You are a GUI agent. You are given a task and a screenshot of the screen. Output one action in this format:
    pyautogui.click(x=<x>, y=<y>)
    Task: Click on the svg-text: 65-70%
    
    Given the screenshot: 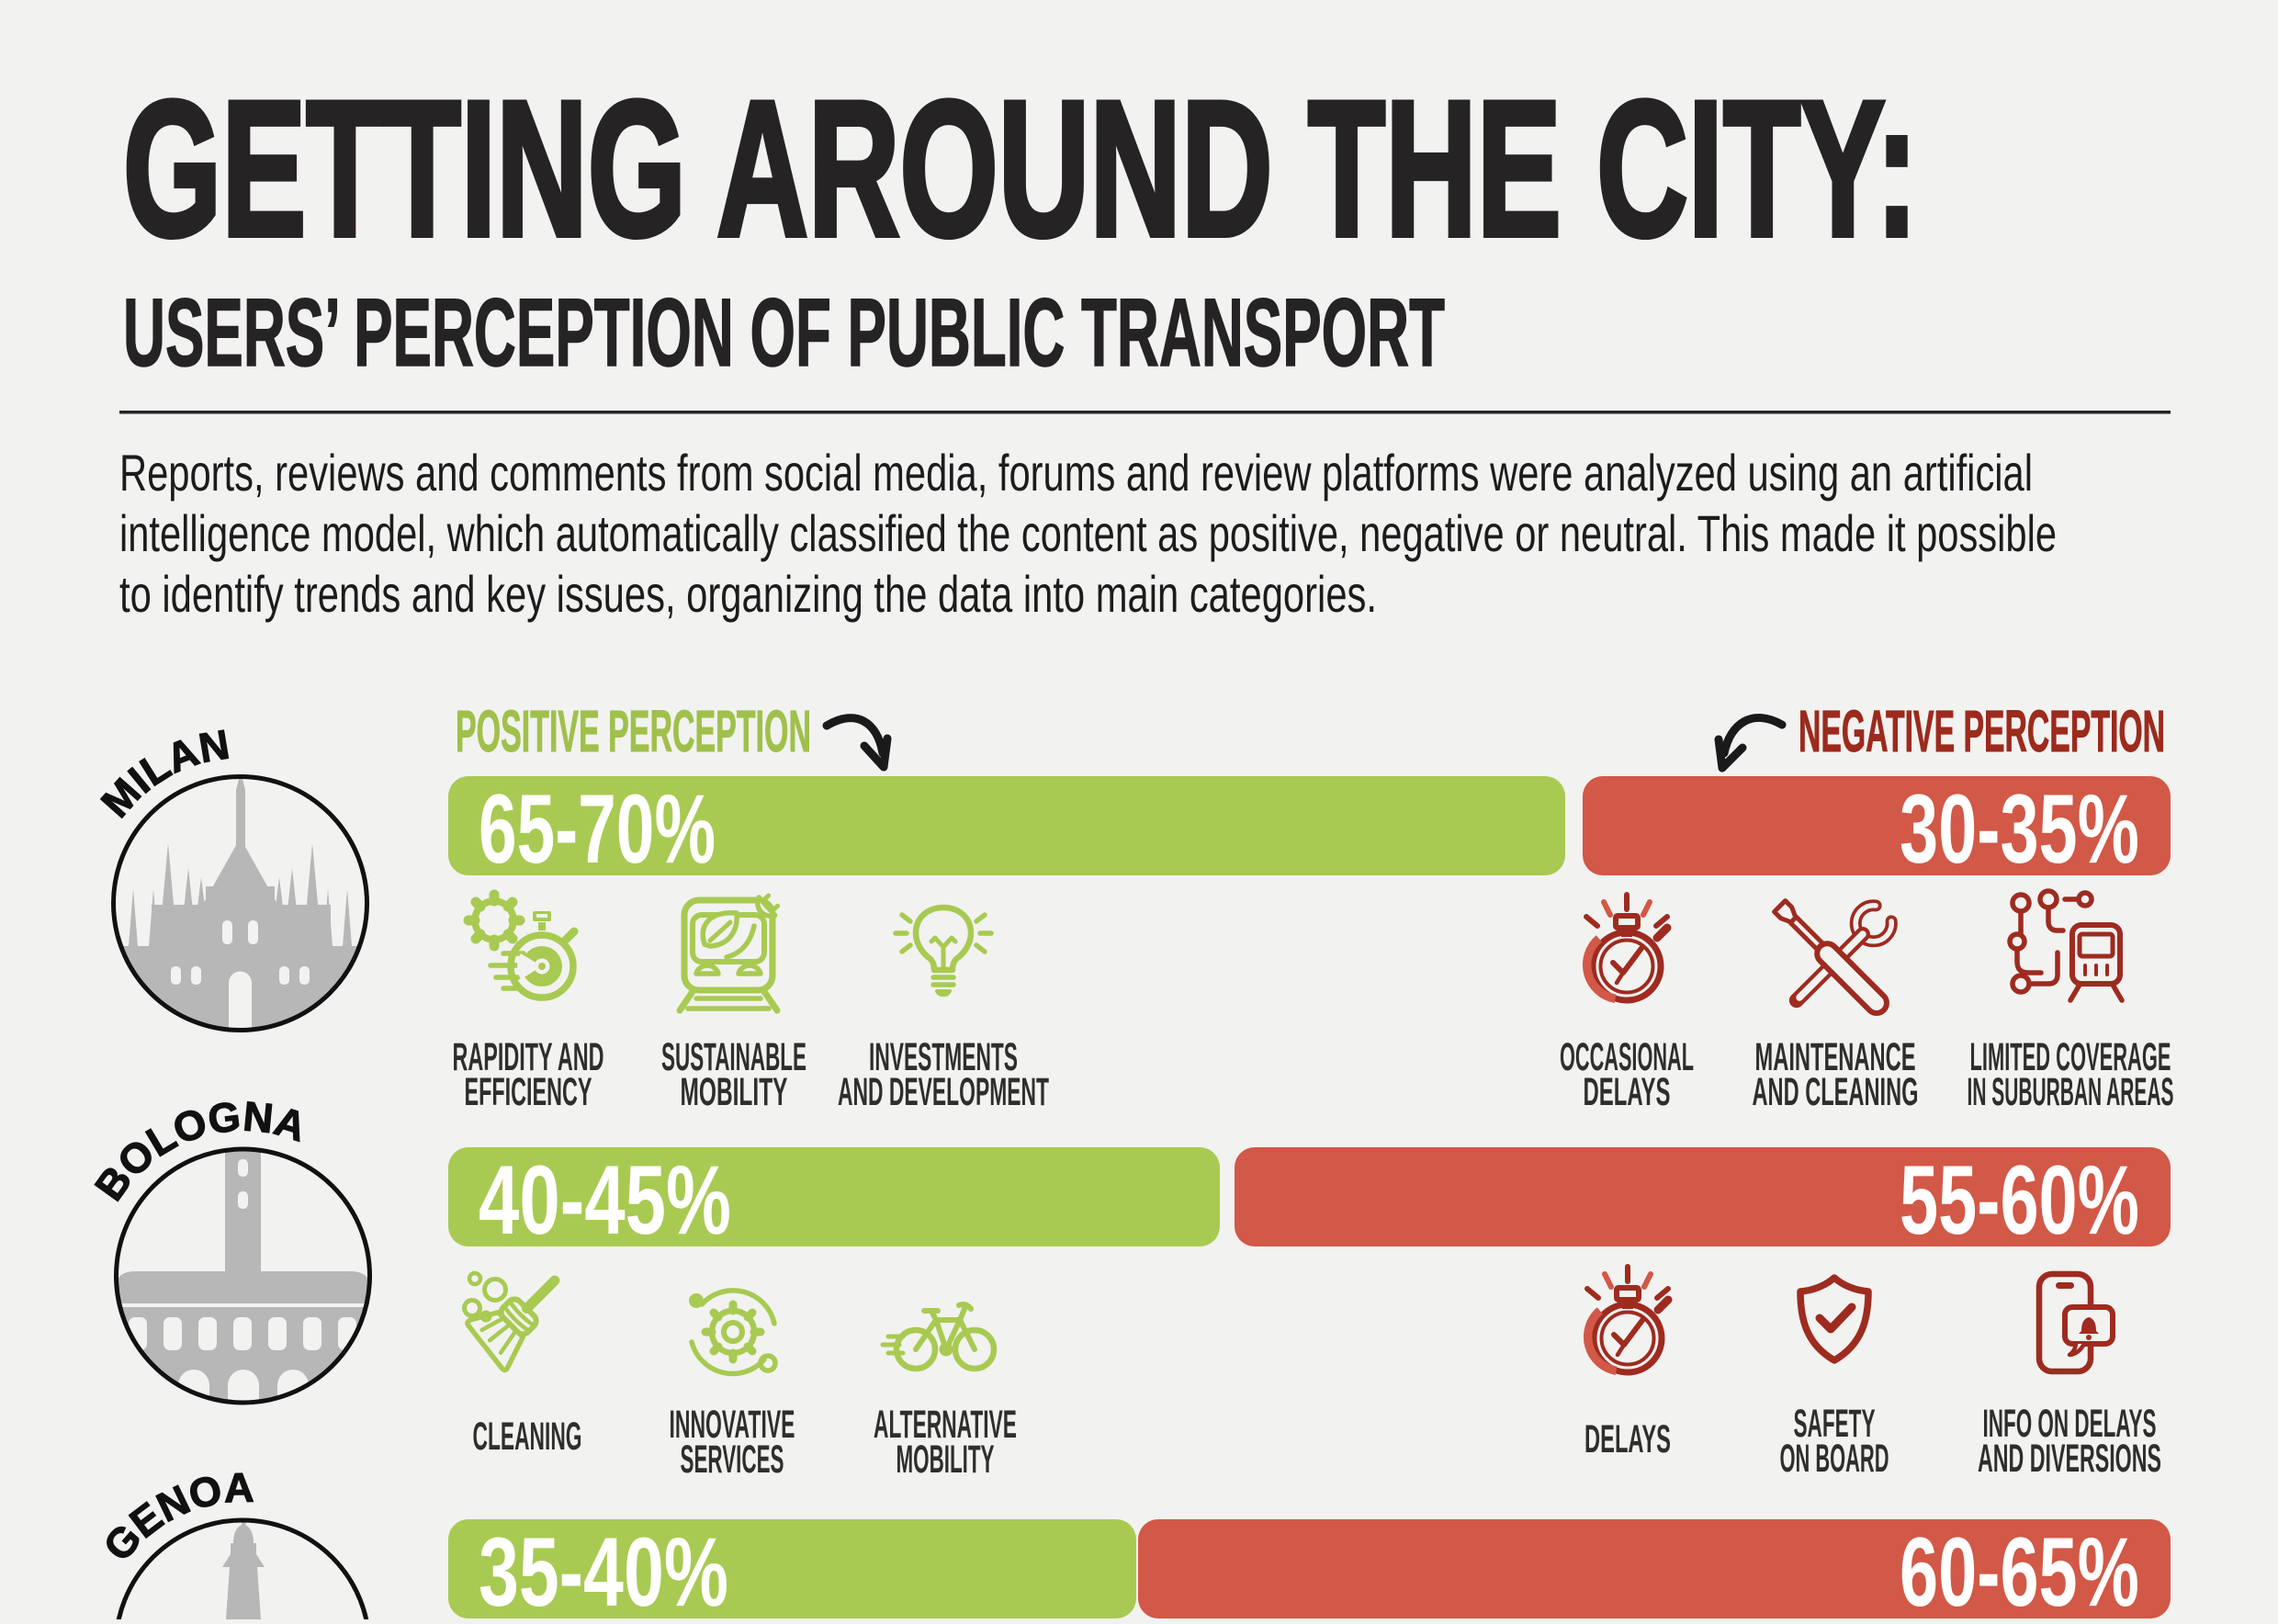 What is the action you would take?
    pyautogui.click(x=598, y=828)
    